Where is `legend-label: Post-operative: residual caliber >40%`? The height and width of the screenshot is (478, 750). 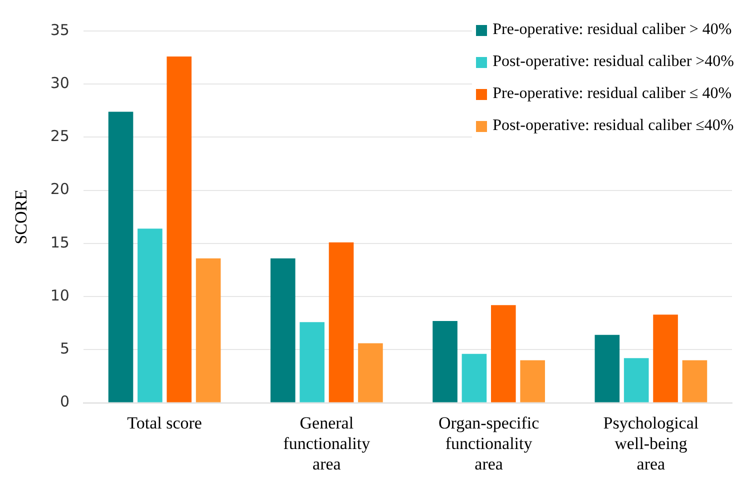
legend-label: Post-operative: residual caliber >40% is located at coordinates (613, 62).